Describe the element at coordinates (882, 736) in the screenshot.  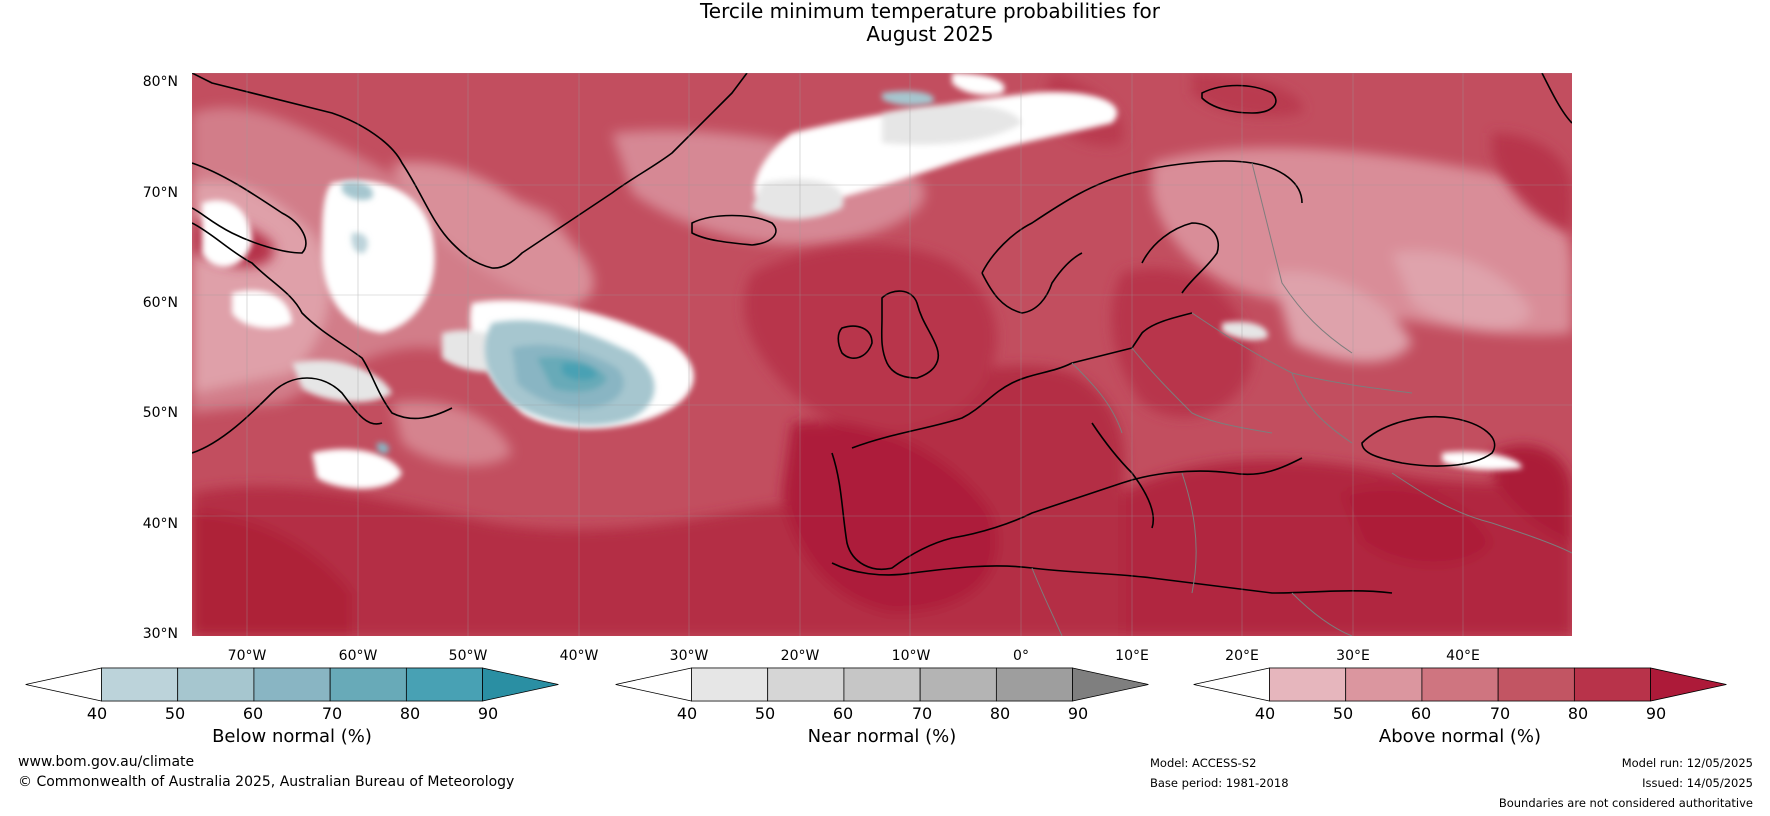
I see `colorbar-near-title: Near normal (%)` at that location.